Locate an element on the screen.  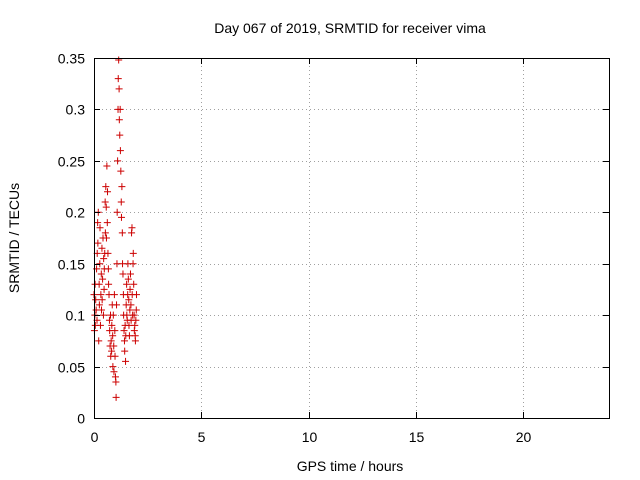
y-tick-label: 0 is located at coordinates (81, 419).